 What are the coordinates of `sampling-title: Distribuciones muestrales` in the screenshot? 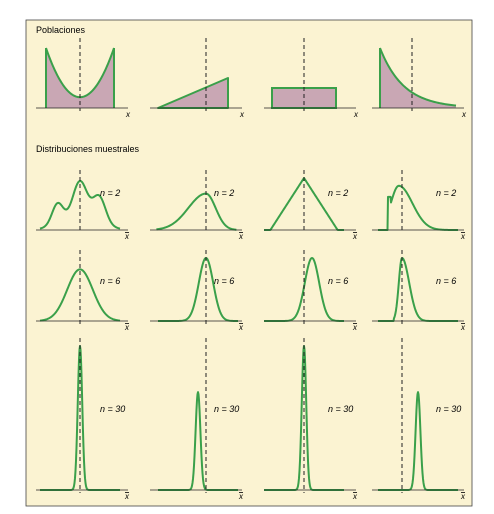 It's located at (88, 149).